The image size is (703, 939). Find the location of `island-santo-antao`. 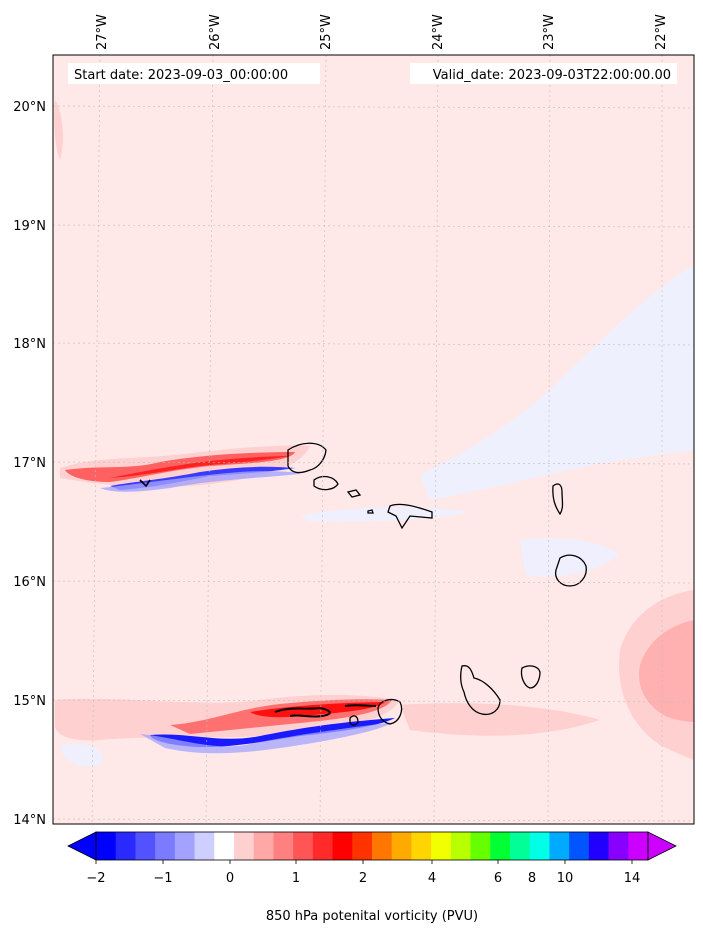

island-santo-antao is located at coordinates (307, 458).